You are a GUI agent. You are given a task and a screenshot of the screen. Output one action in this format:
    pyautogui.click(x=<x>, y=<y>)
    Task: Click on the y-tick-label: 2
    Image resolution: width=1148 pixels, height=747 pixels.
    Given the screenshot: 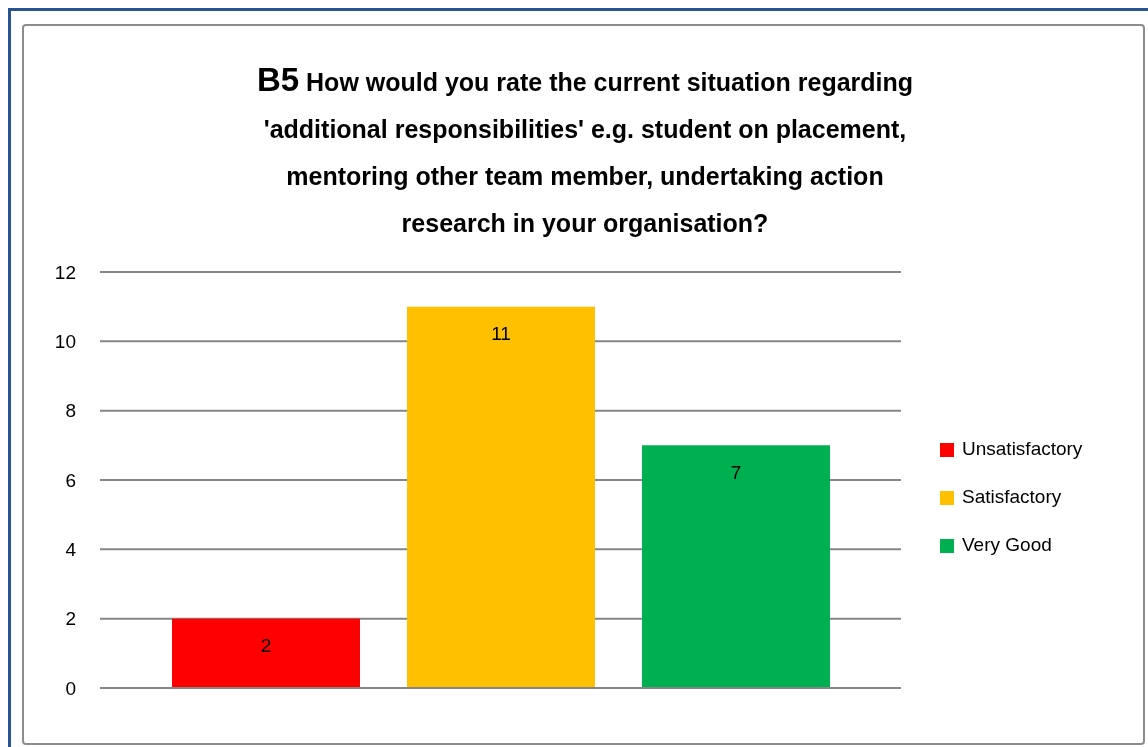 What is the action you would take?
    pyautogui.click(x=70, y=619)
    